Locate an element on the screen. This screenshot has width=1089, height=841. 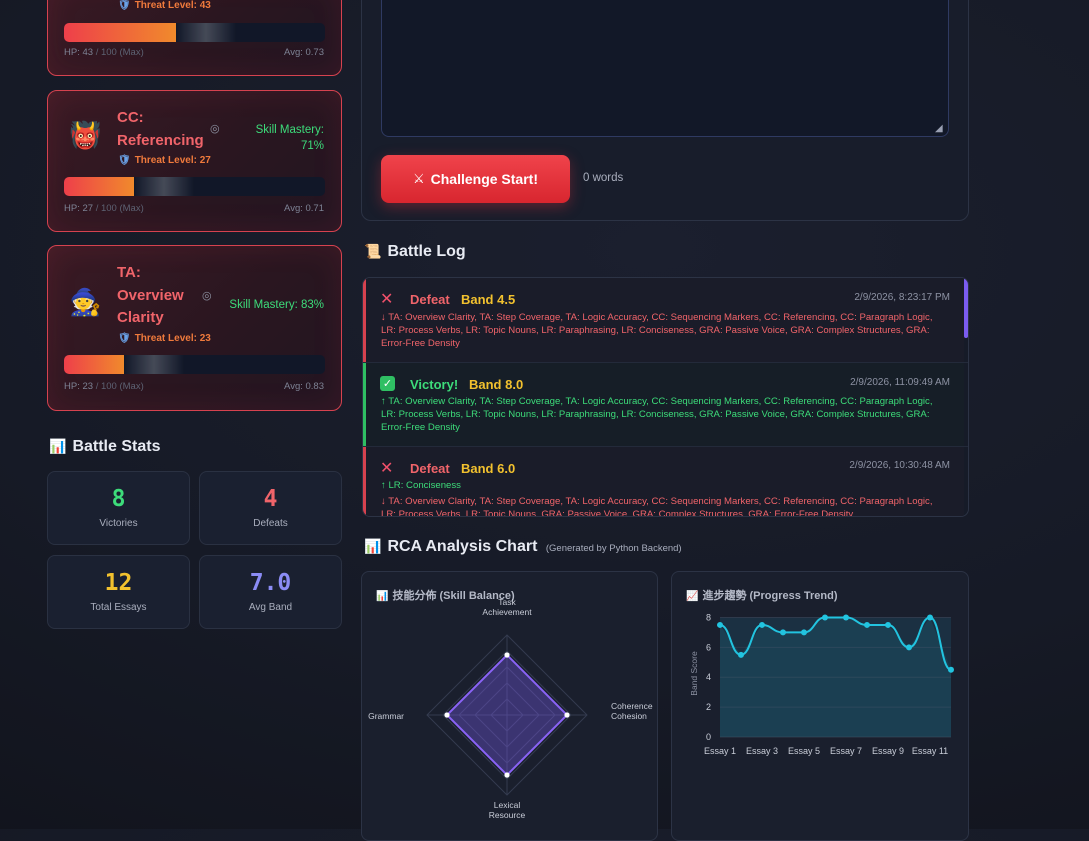
essay-textarea is located at coordinates (665, 68).